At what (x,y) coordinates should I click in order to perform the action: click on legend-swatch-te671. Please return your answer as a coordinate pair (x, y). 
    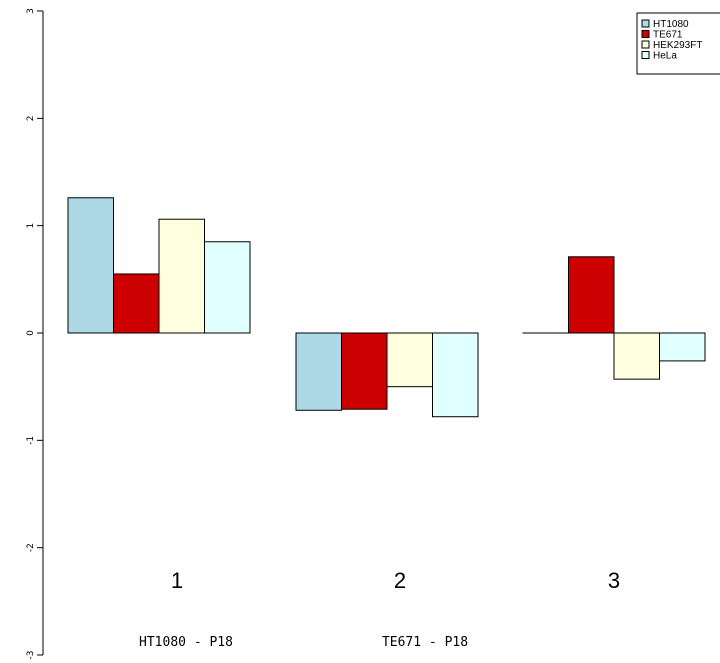
    Looking at the image, I should click on (645, 34).